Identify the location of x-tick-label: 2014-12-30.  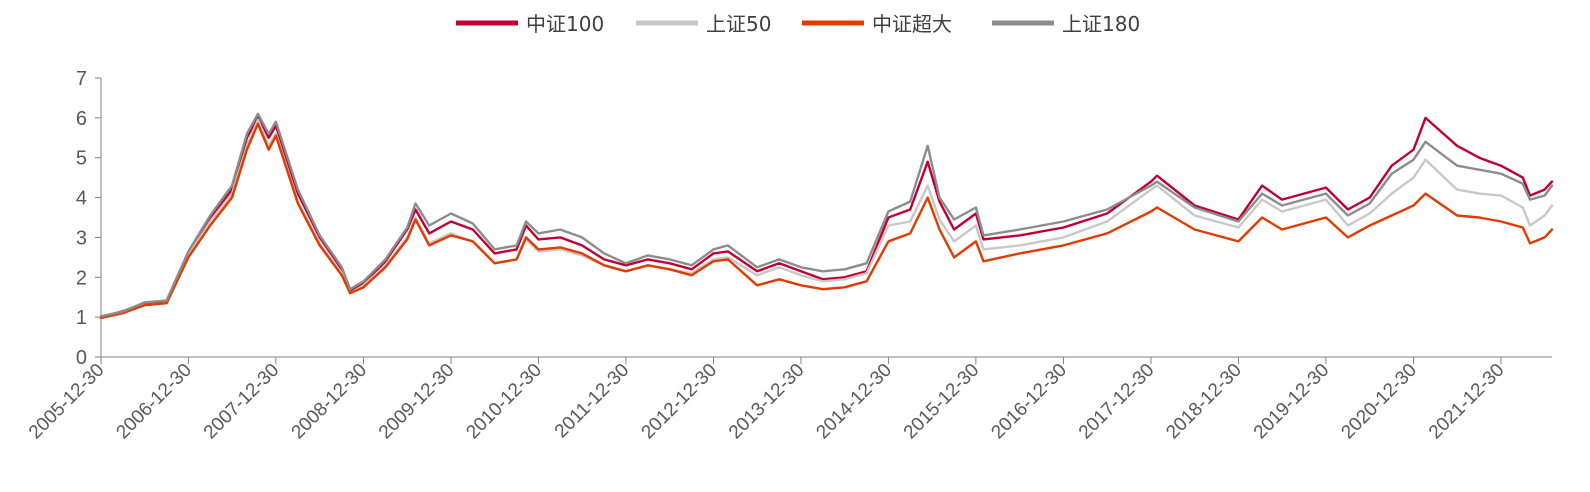
(854, 402).